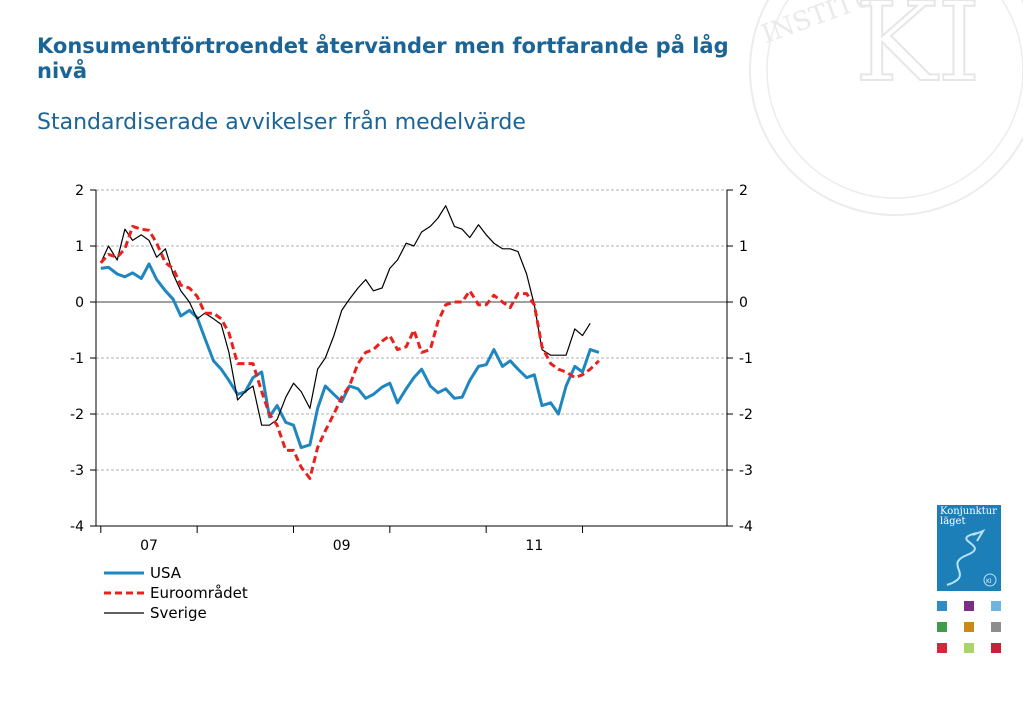 This screenshot has height=708, width=1023. I want to click on y-tick-label-left: -4, so click(77, 527).